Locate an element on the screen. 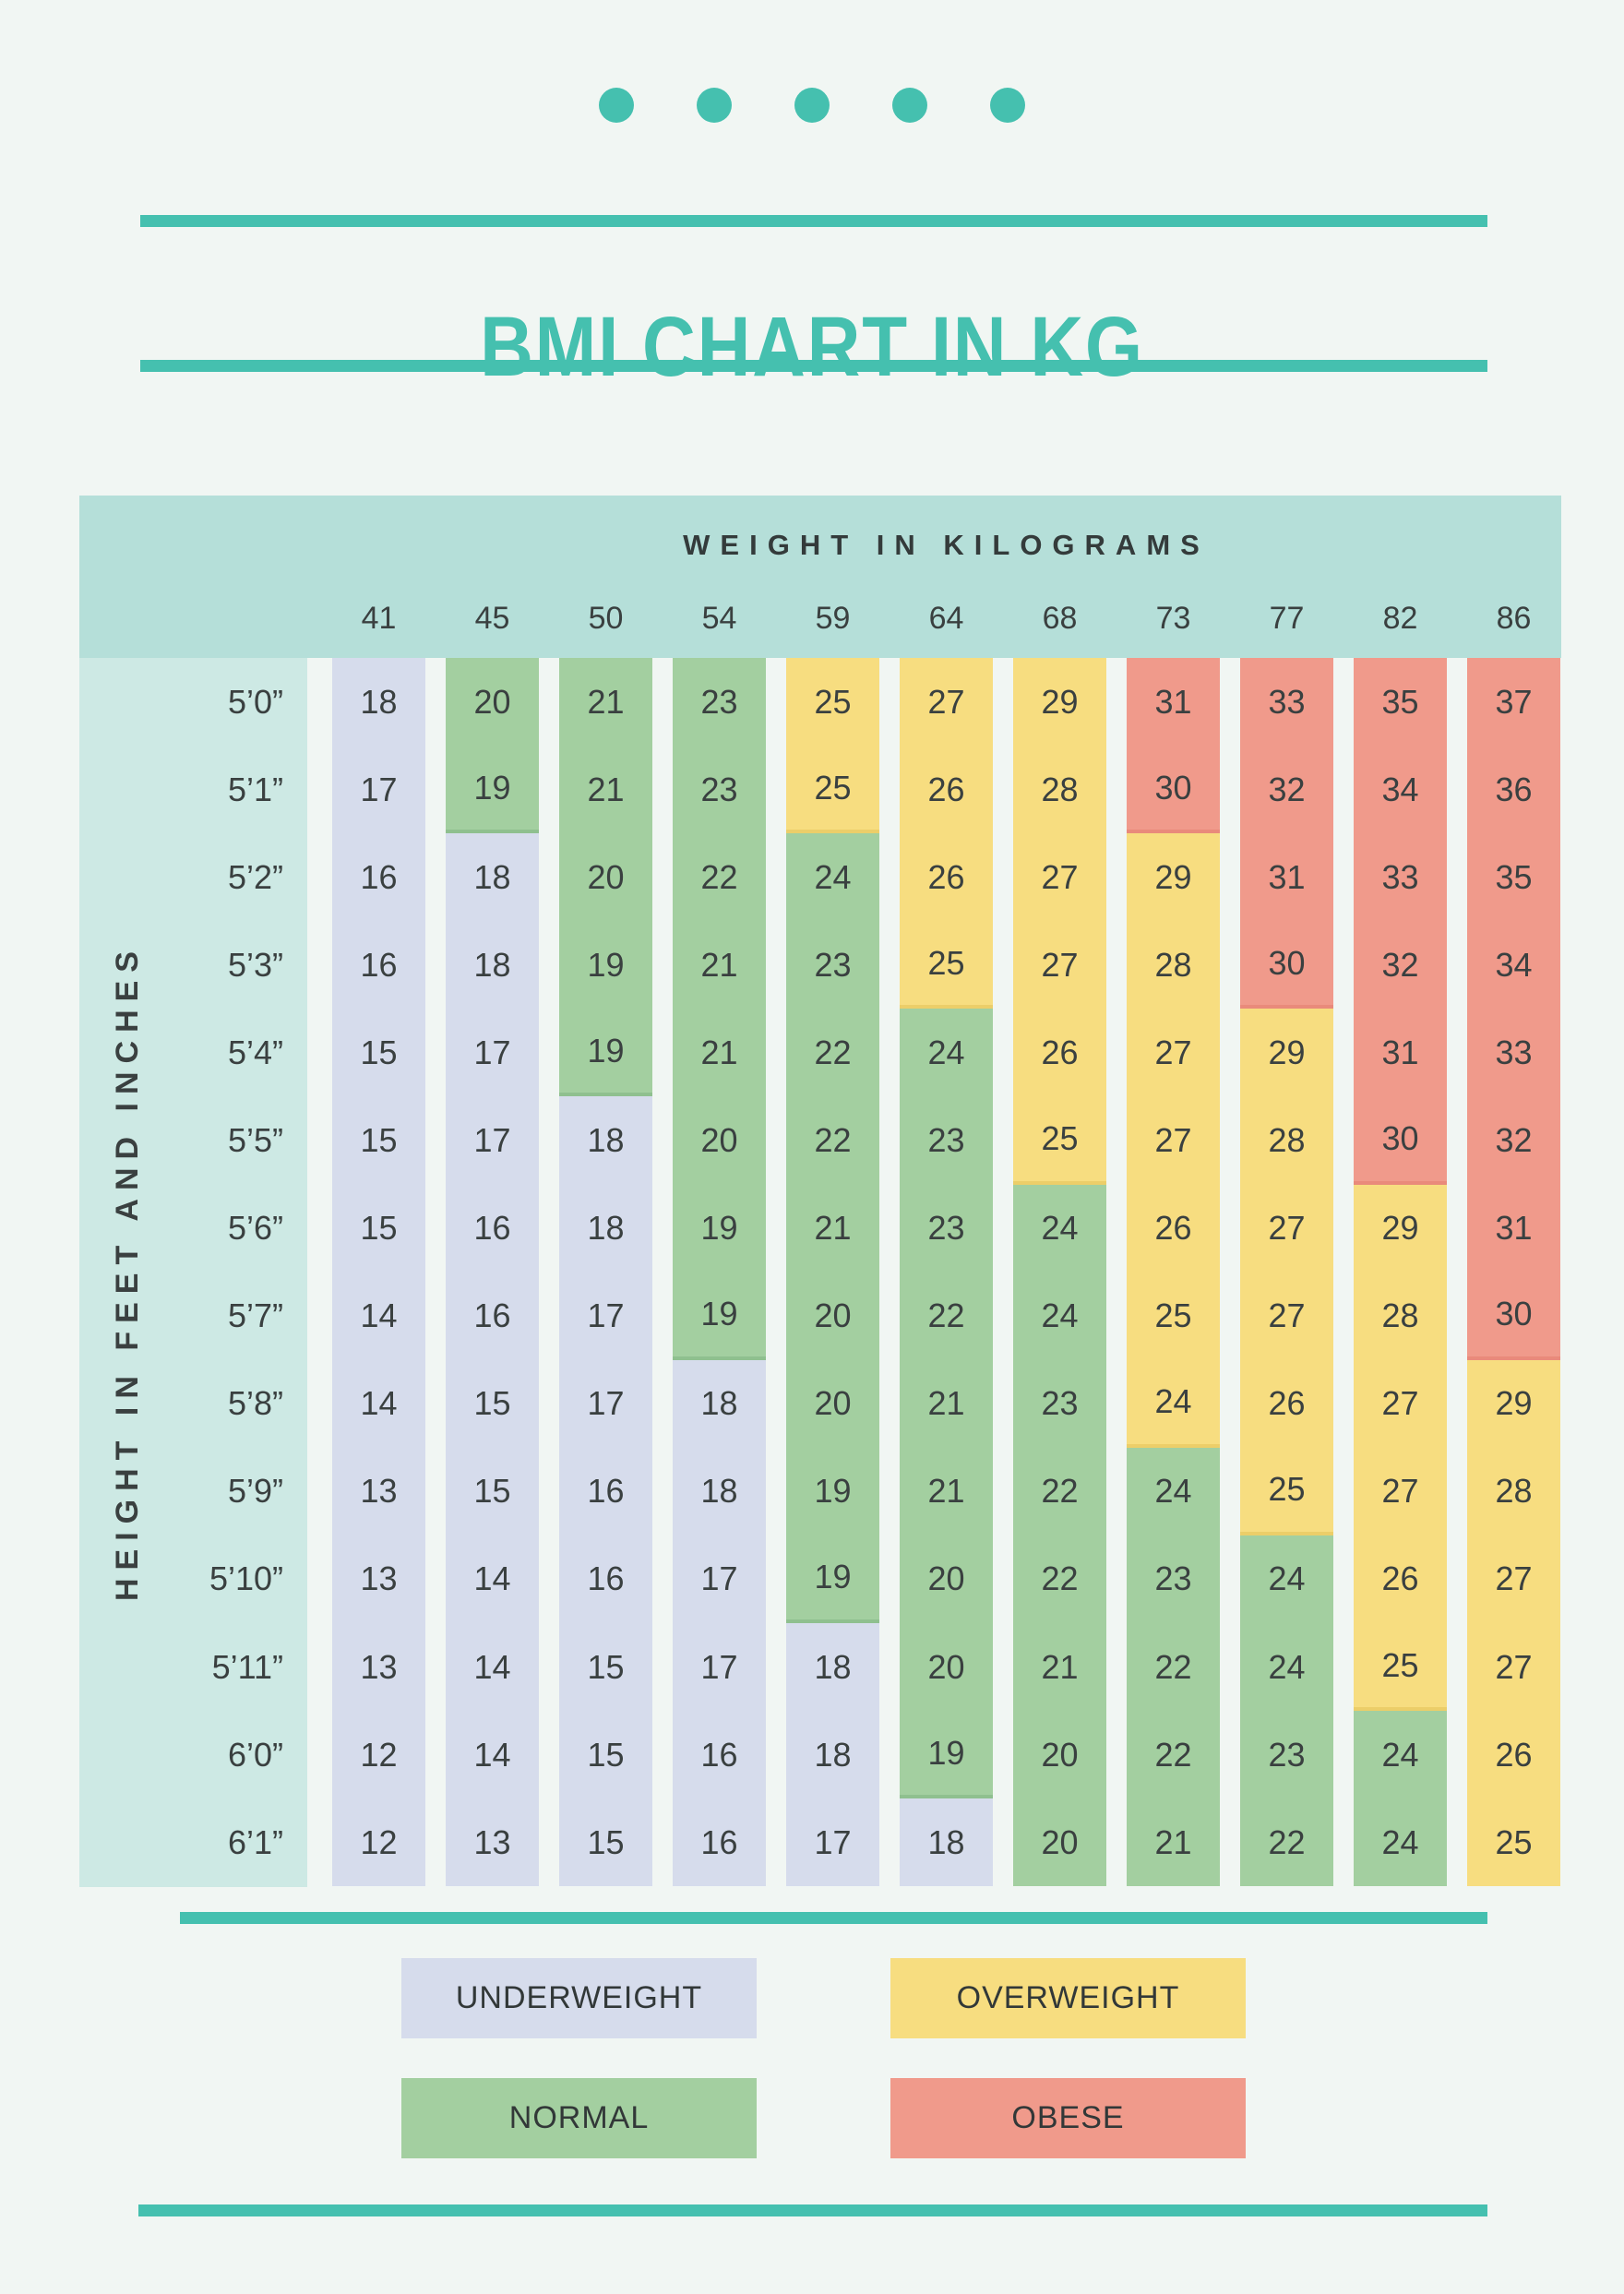 The image size is (1624, 2294). bmi-column: 35 34 33 32 31 30 29 28 27 27 26 25 24 24 is located at coordinates (1400, 1272).